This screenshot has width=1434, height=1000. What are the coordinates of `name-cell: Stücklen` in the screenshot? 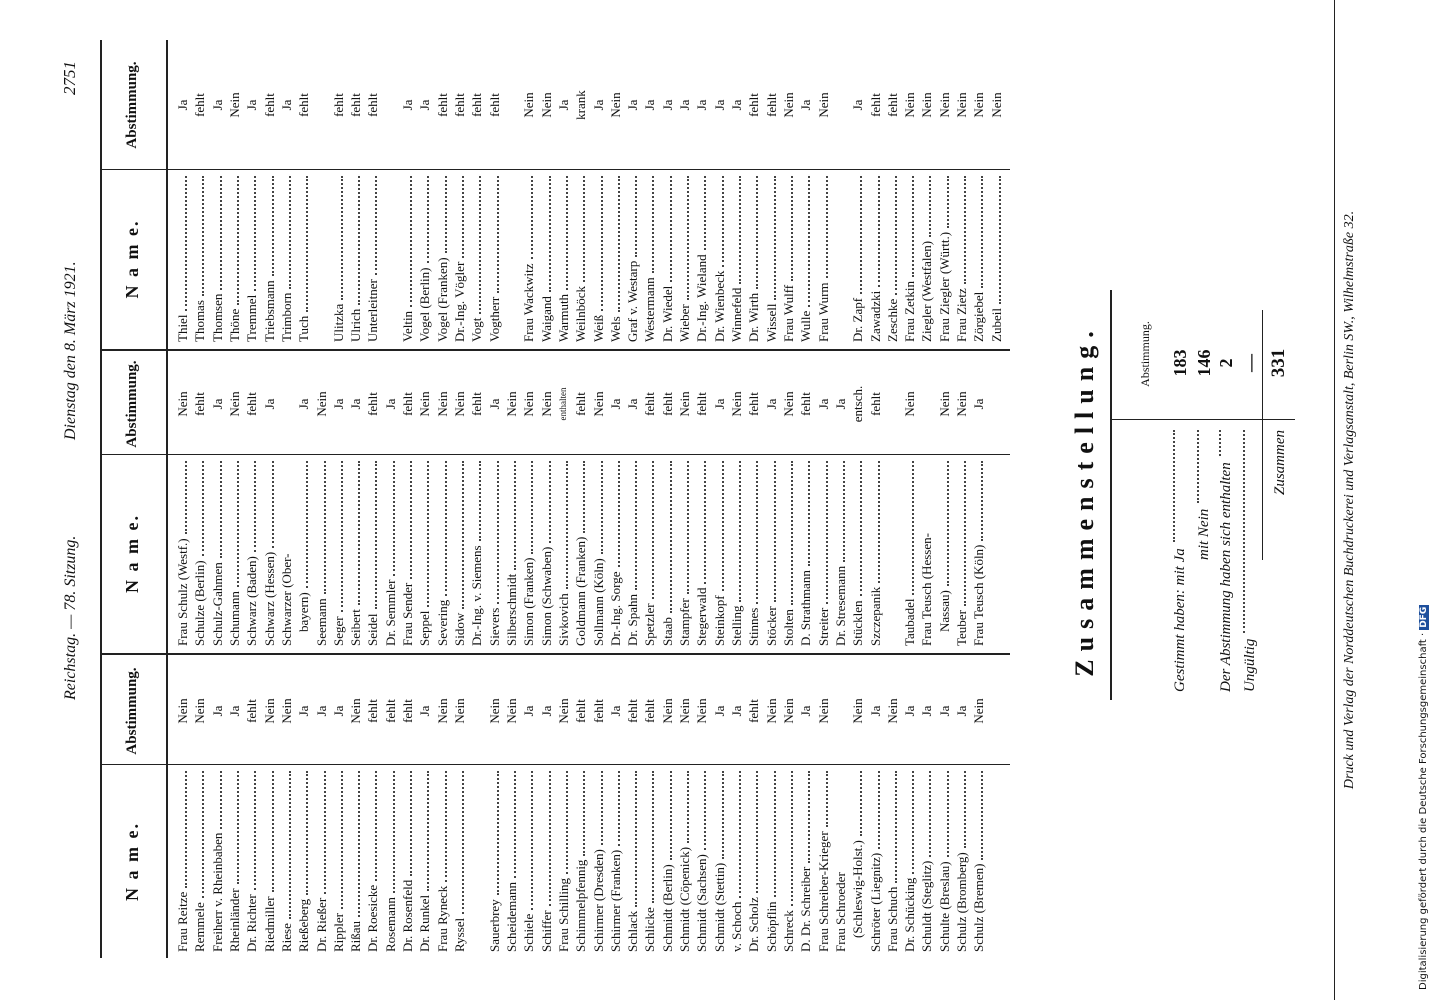 It's located at (857, 553).